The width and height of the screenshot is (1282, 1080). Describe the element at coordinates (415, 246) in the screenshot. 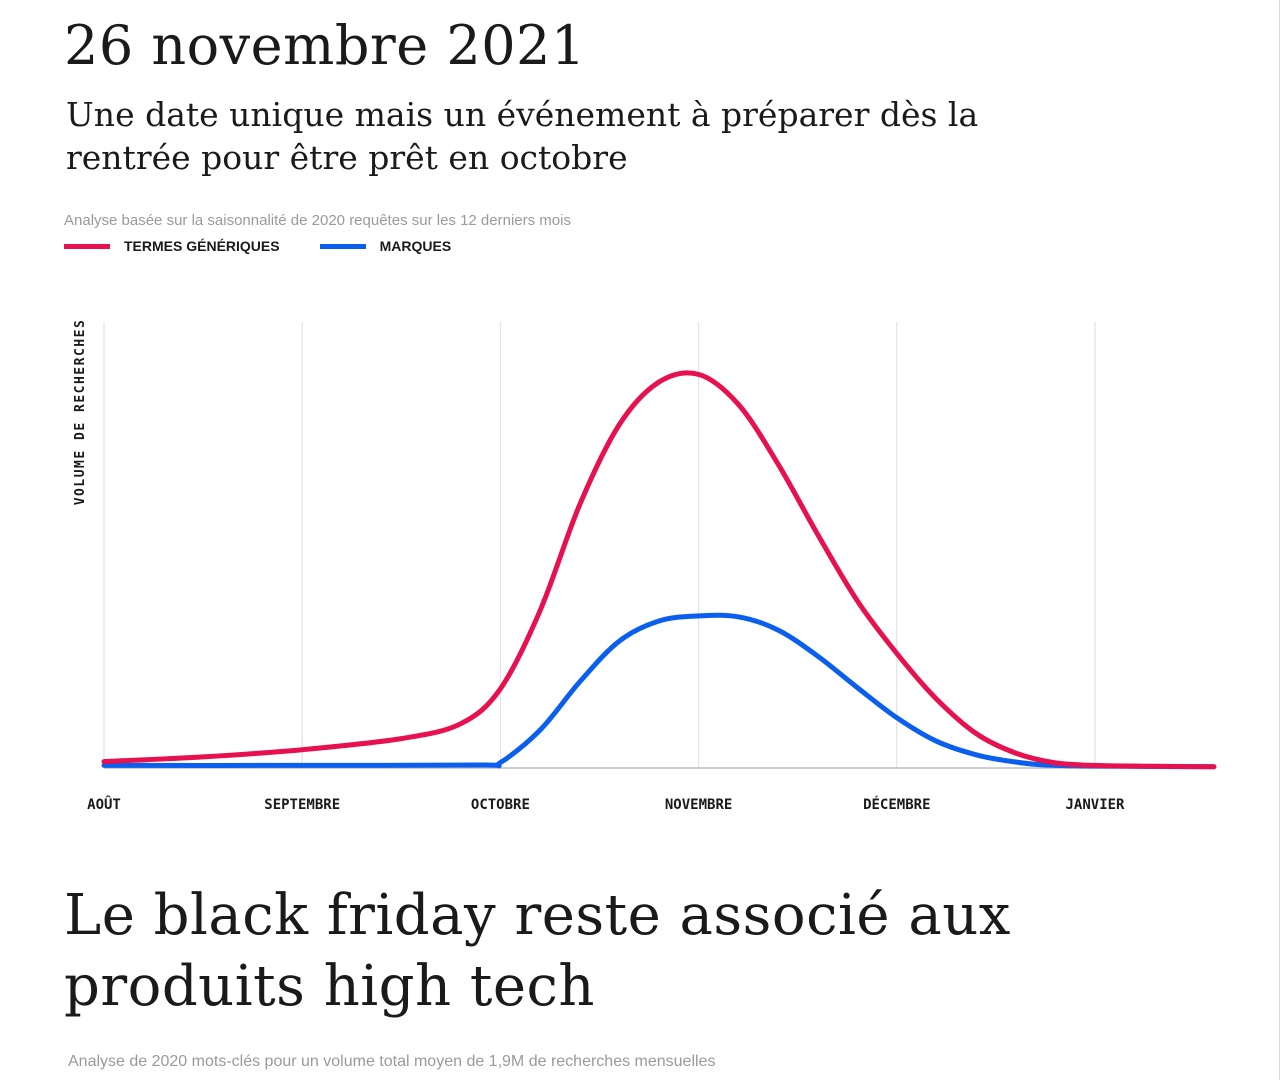

I see `legend-label-brands: MARQUES` at that location.